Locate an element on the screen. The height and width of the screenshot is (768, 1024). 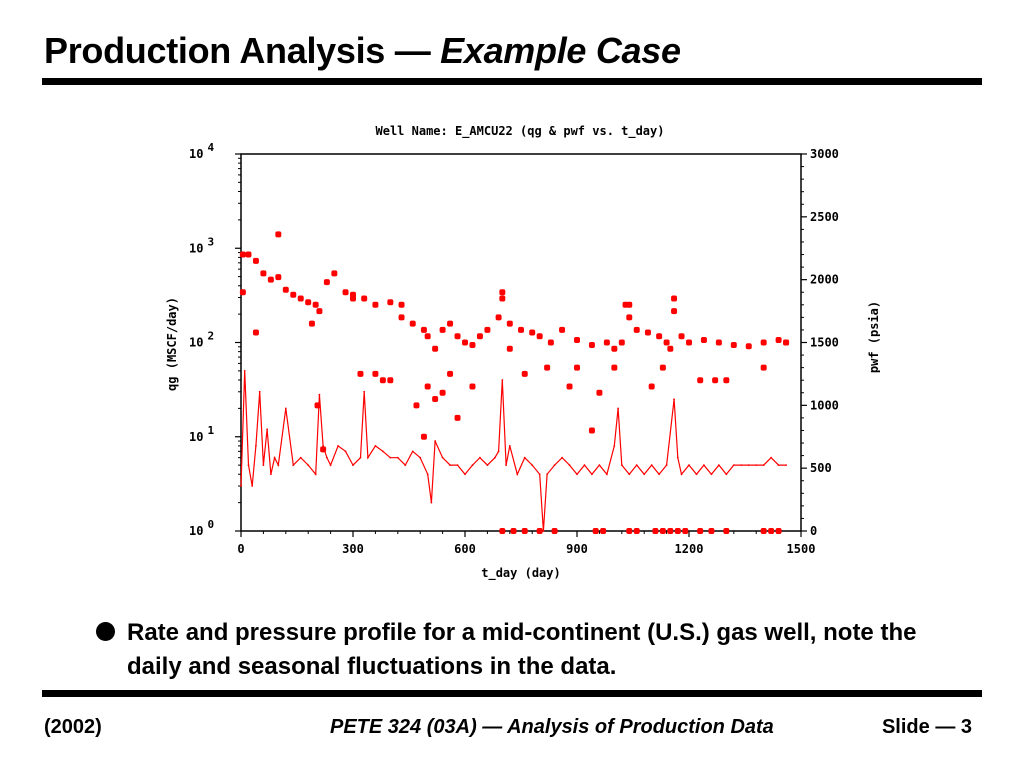
slide-title-italic: Example Case is located at coordinates (560, 50).